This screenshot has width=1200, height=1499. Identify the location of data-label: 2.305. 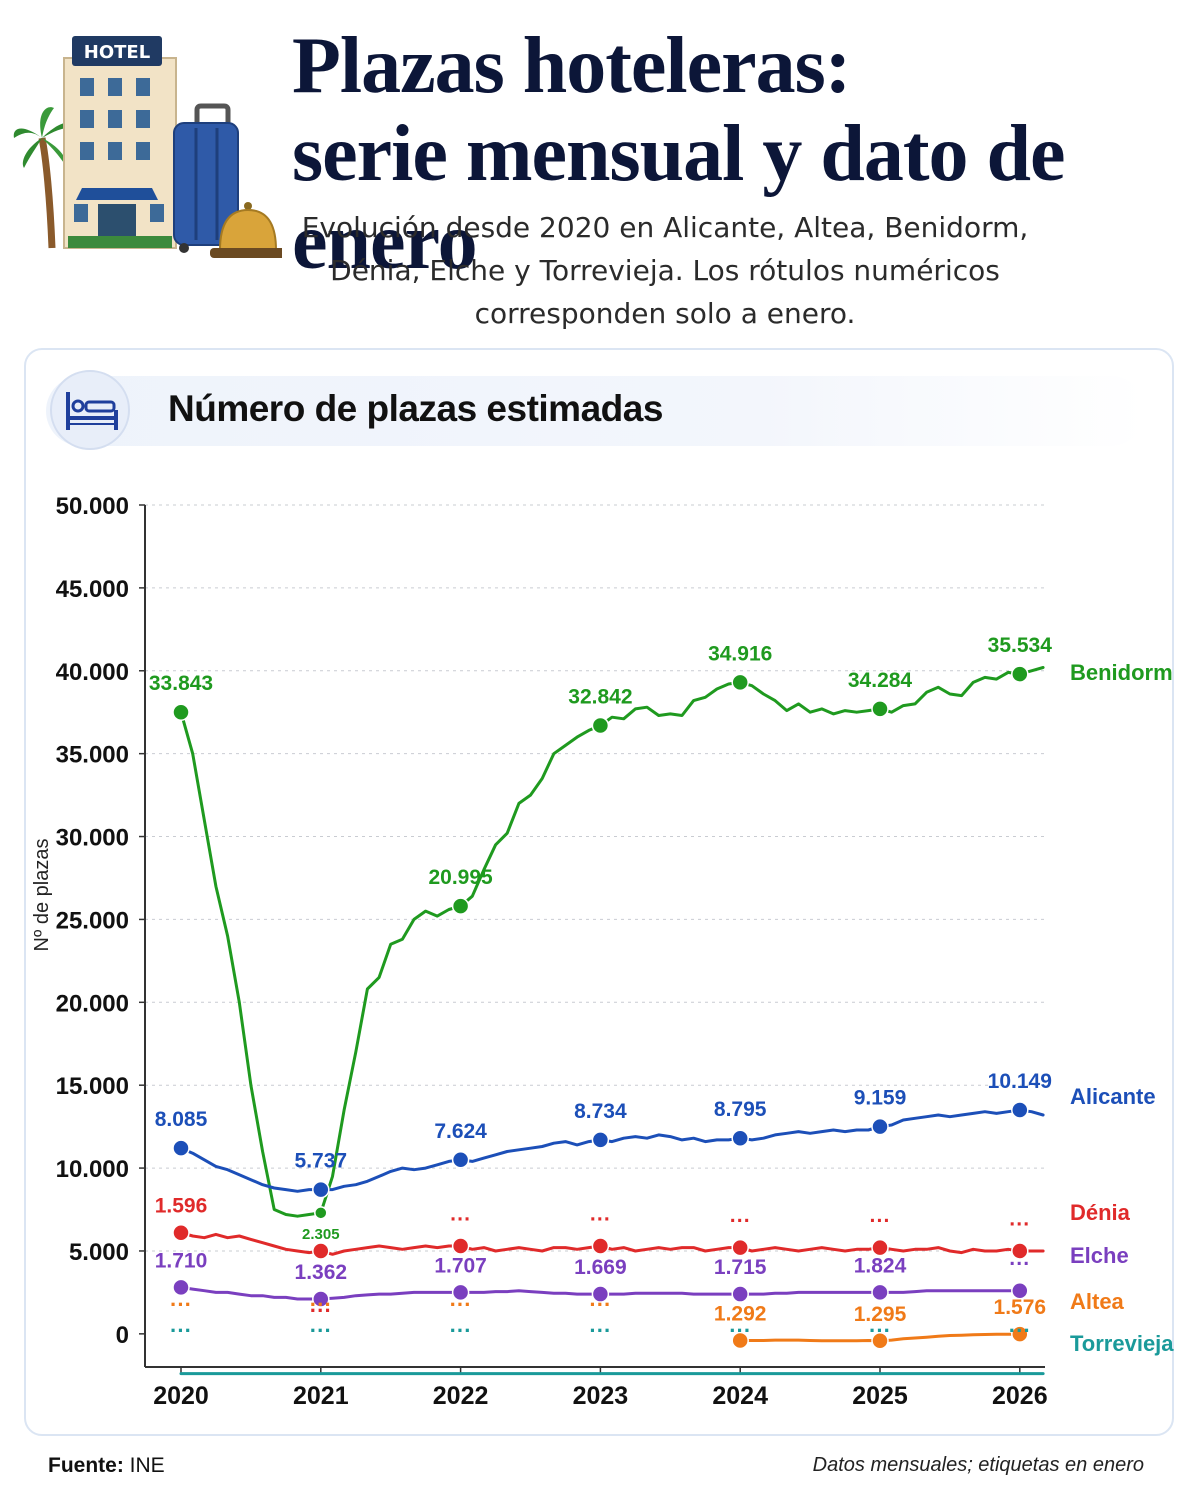
(321, 1234).